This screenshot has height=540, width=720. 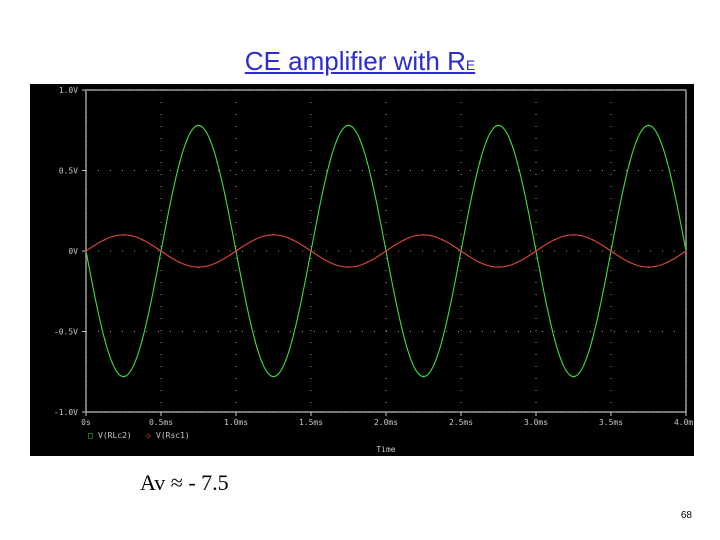 I want to click on slide-title: CE amplifier with RE, so click(x=360, y=61).